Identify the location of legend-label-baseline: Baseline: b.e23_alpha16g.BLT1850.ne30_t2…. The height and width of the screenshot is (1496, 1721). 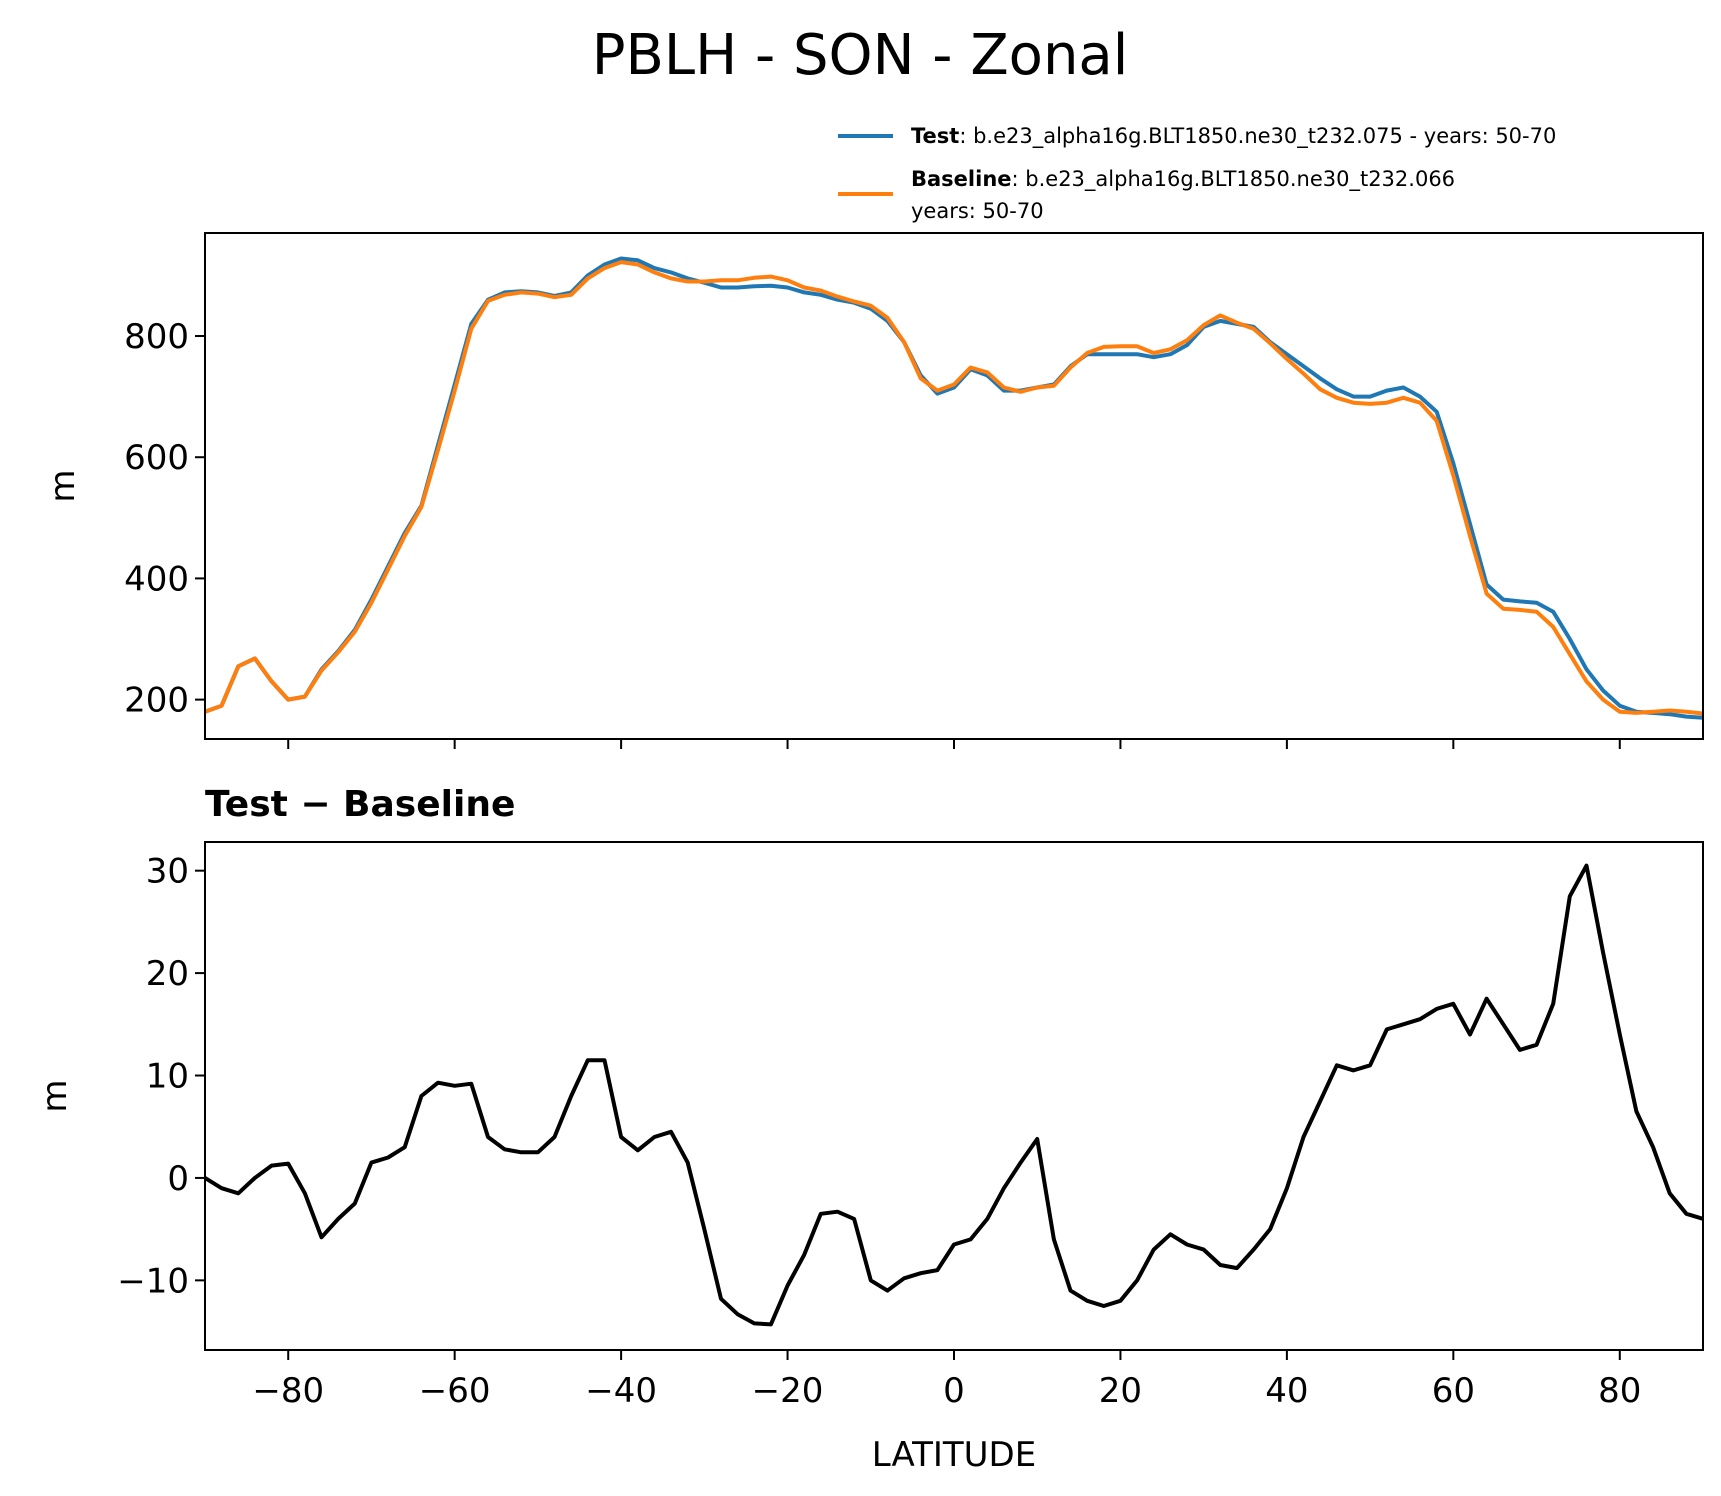
(1183, 179).